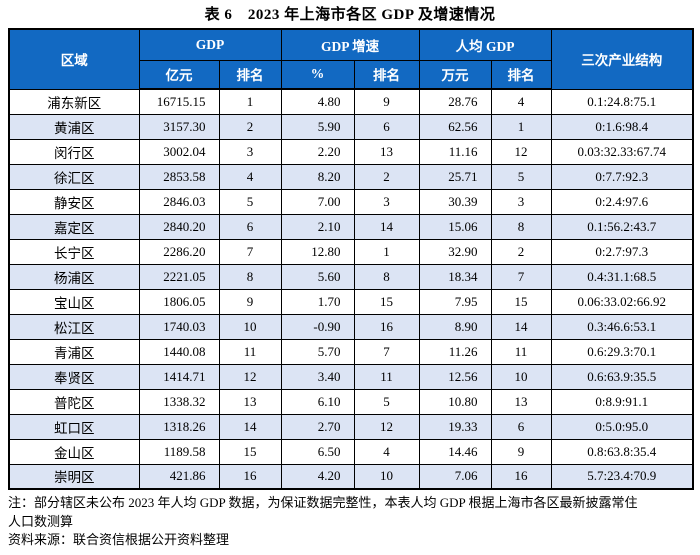 This screenshot has width=700, height=555. Describe the element at coordinates (521, 176) in the screenshot. I see `per-capita-rank-cell: 5` at that location.